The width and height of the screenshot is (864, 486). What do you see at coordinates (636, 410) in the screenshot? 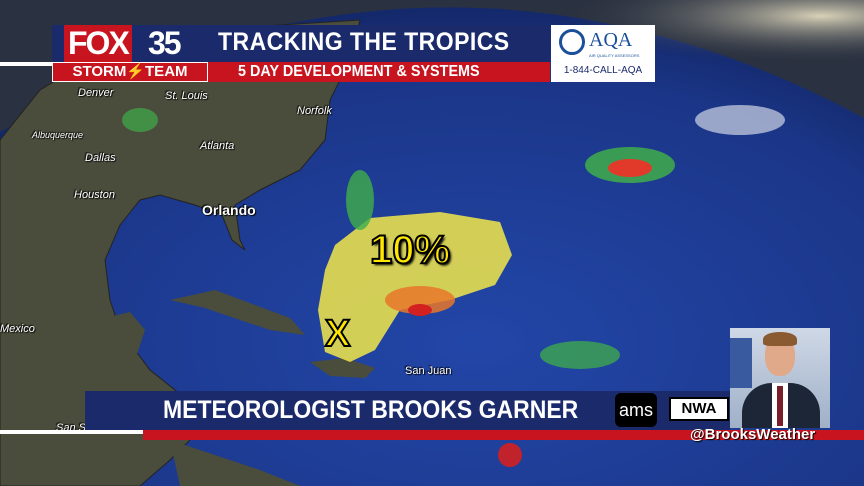
I see `ams-seal-badge: ams` at bounding box center [636, 410].